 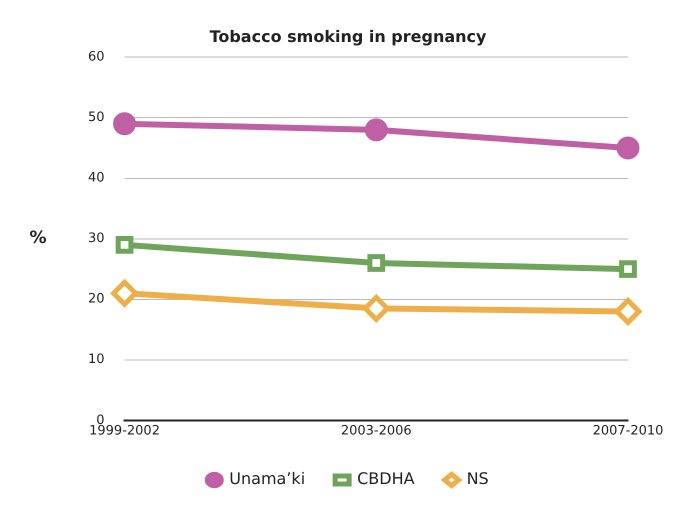 I want to click on y-tick-label: 40, so click(x=96, y=178).